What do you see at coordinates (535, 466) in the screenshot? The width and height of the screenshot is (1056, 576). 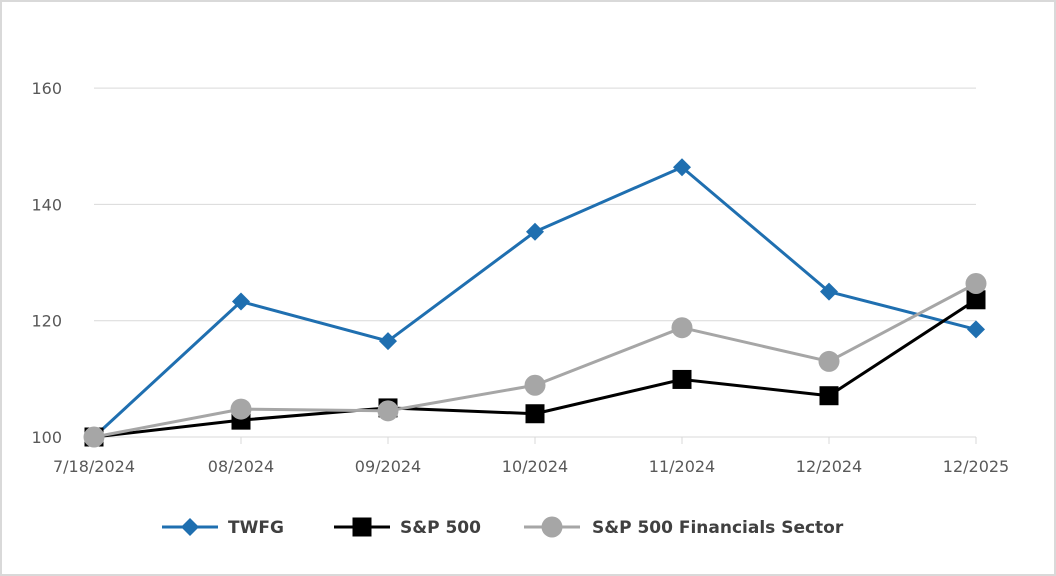 I see `x-tick-label: 10/2024` at bounding box center [535, 466].